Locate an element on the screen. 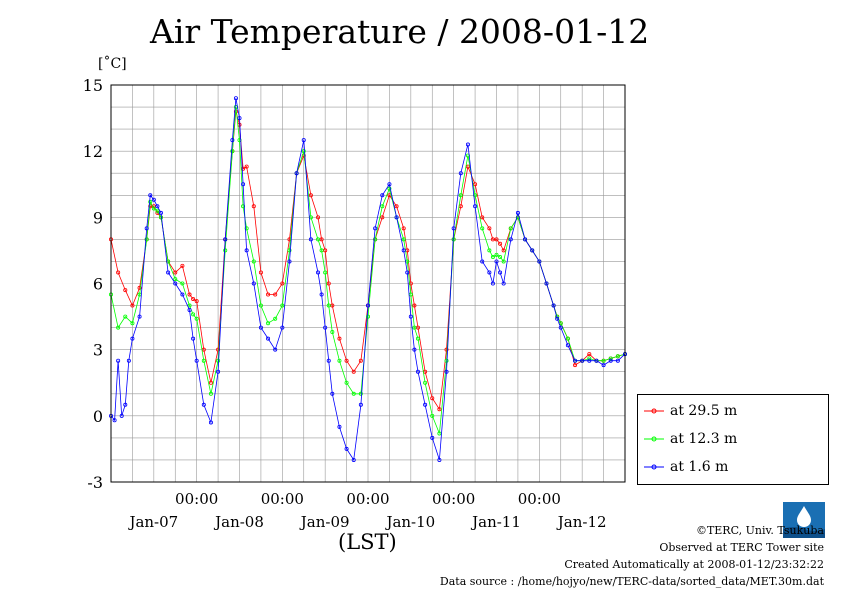  day-label: Jan-09 is located at coordinates (324, 522).